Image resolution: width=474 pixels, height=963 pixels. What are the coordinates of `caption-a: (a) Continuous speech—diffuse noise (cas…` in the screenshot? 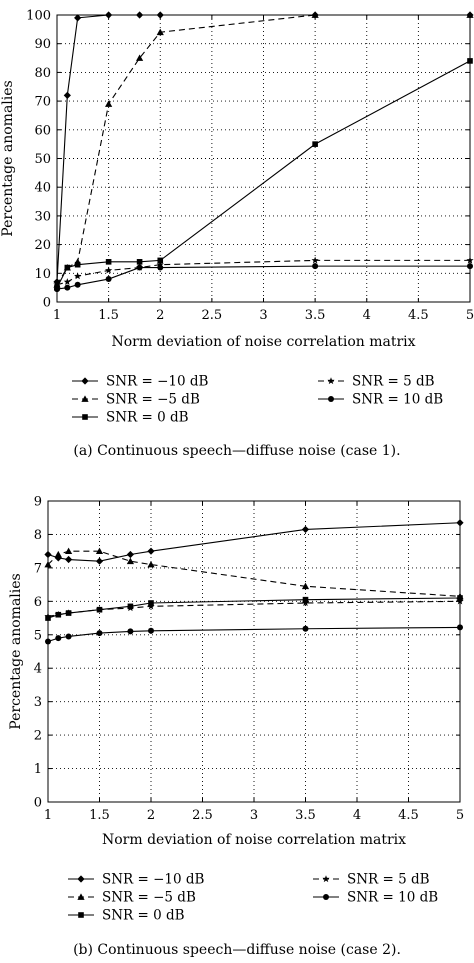 It's located at (237, 451).